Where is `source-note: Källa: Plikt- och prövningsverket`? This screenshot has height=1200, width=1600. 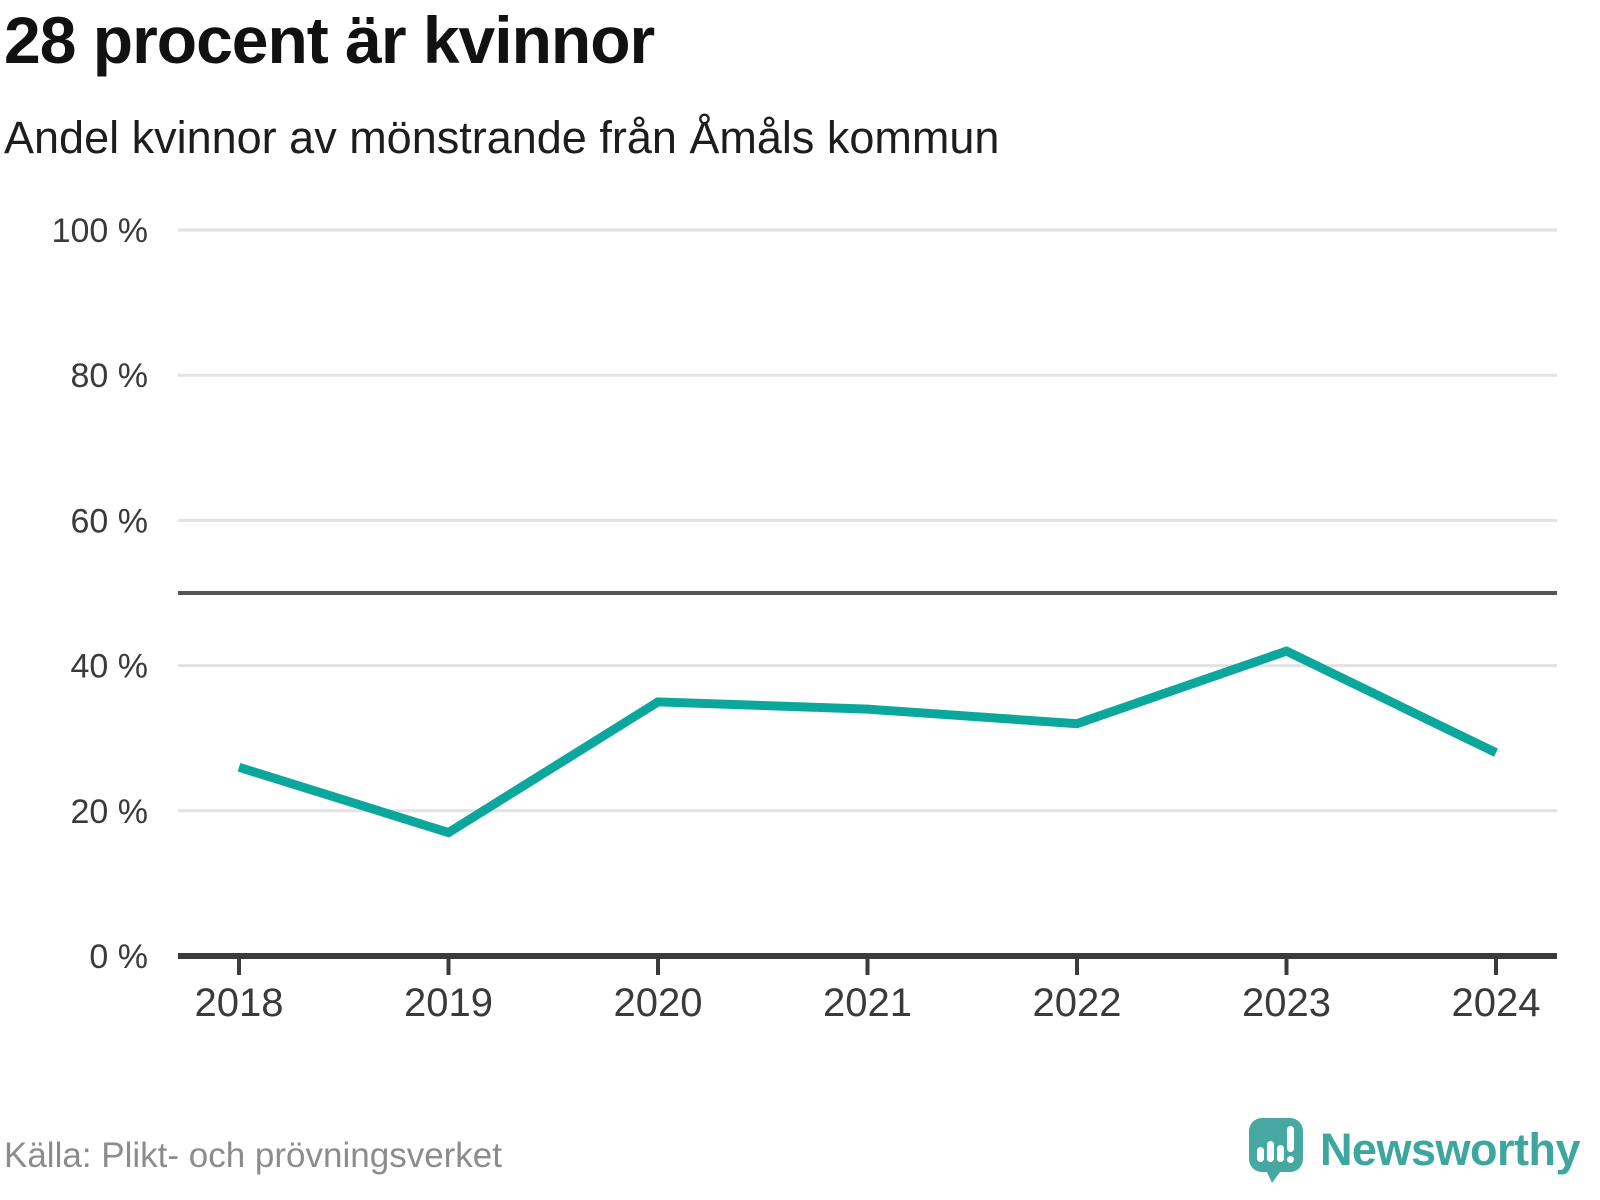 source-note: Källa: Plikt- och prövningsverket is located at coordinates (253, 1155).